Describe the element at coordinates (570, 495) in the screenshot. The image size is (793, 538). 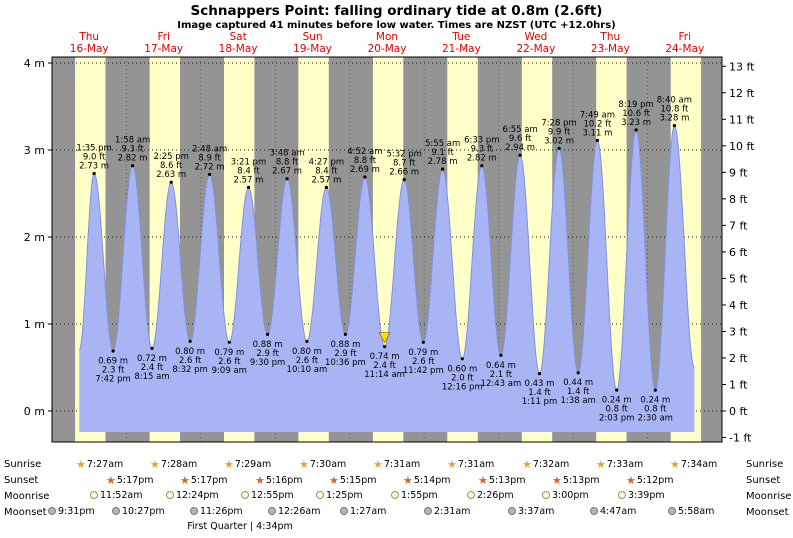
I see `moonrise-time: 3:00pm` at that location.